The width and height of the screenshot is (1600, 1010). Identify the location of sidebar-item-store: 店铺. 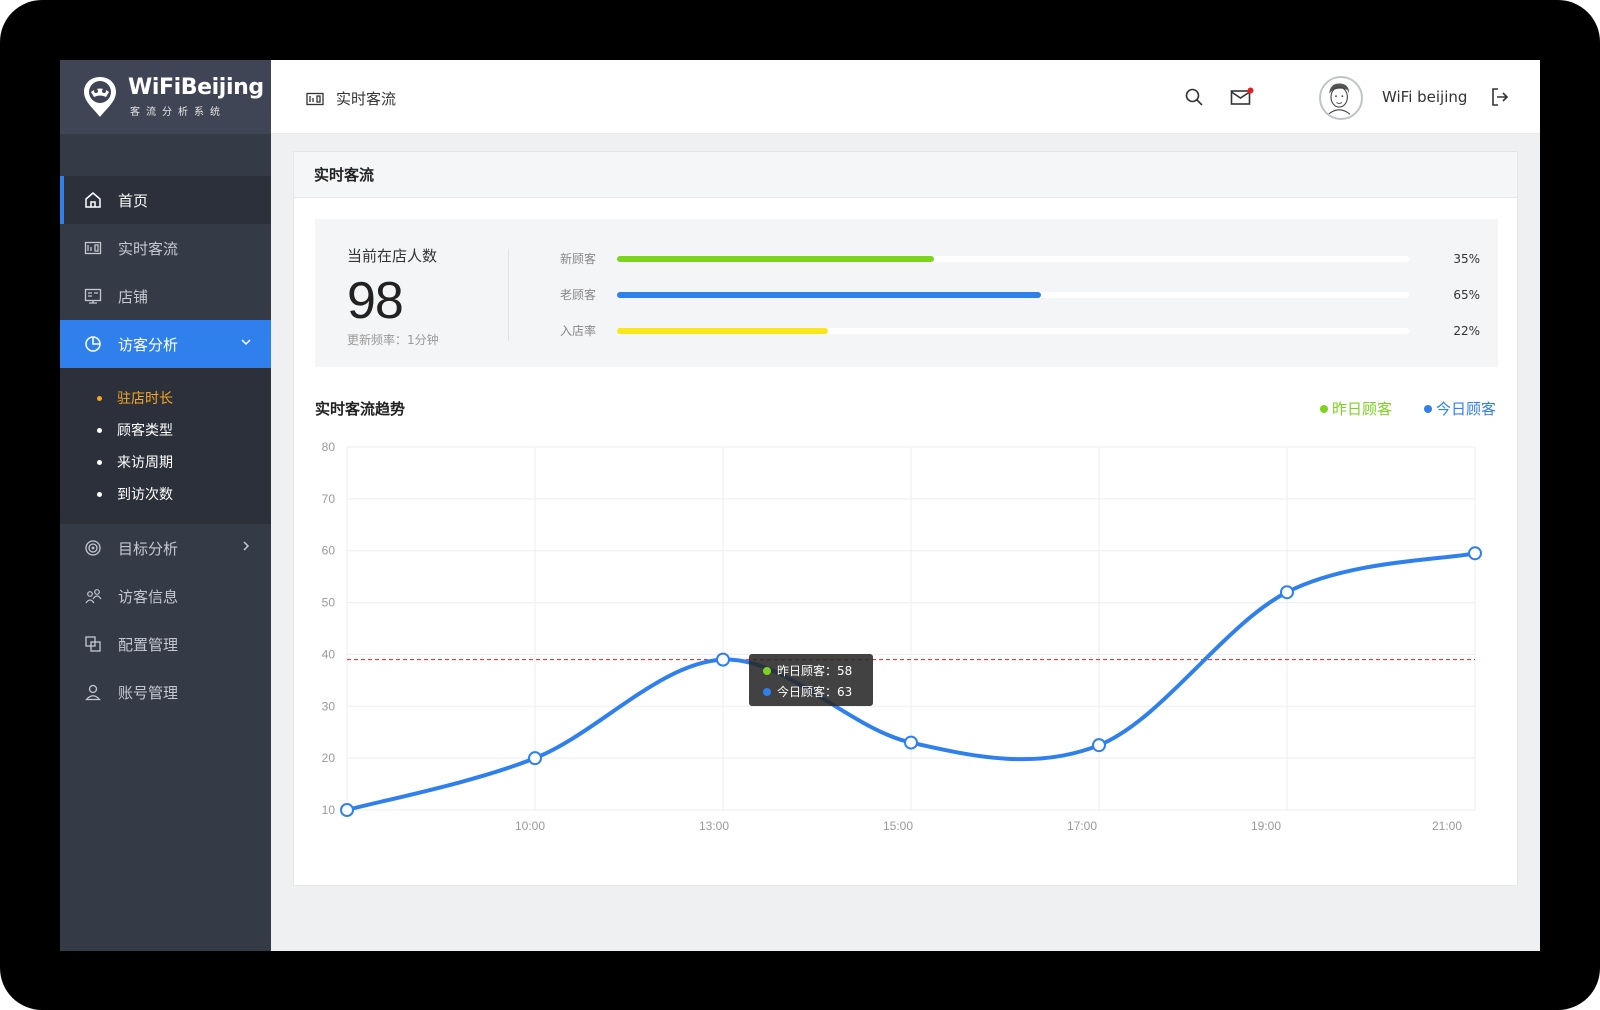
(165, 296).